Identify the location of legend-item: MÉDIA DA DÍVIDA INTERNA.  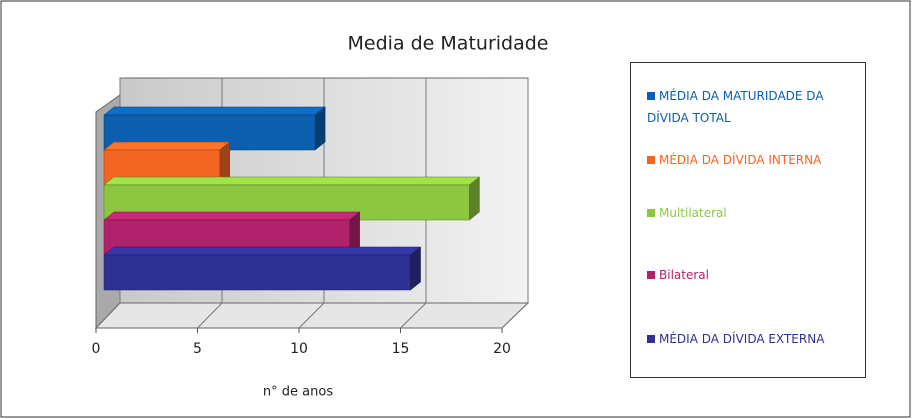
(752, 160).